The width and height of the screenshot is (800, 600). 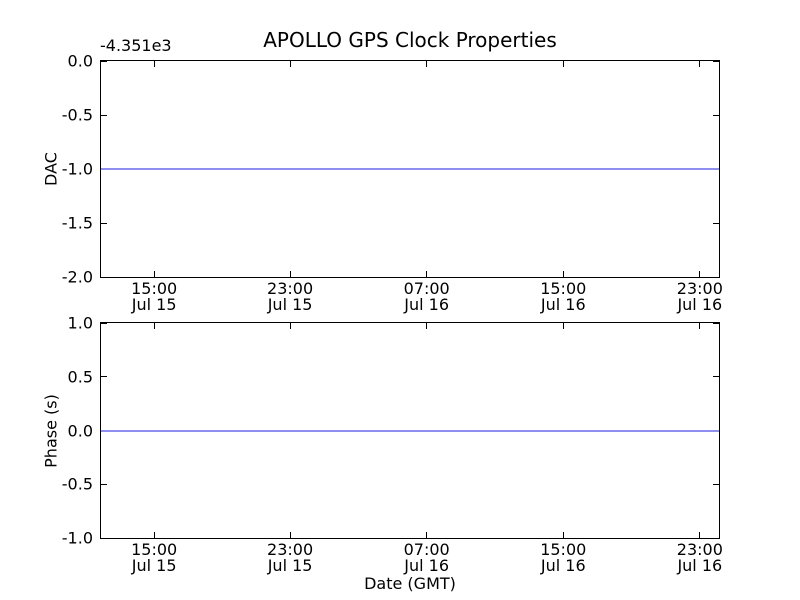 What do you see at coordinates (410, 40) in the screenshot?
I see `figure-title: APOLLO GPS Clock Properties` at bounding box center [410, 40].